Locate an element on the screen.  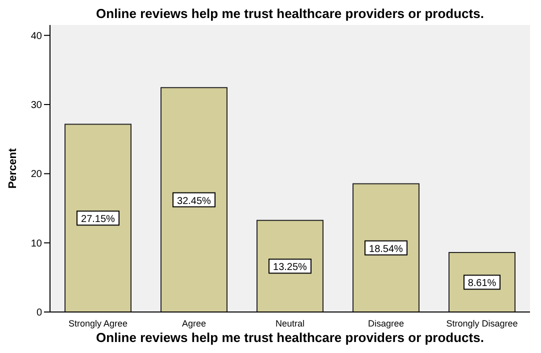
y-tick-label: 0 is located at coordinates (39, 313).